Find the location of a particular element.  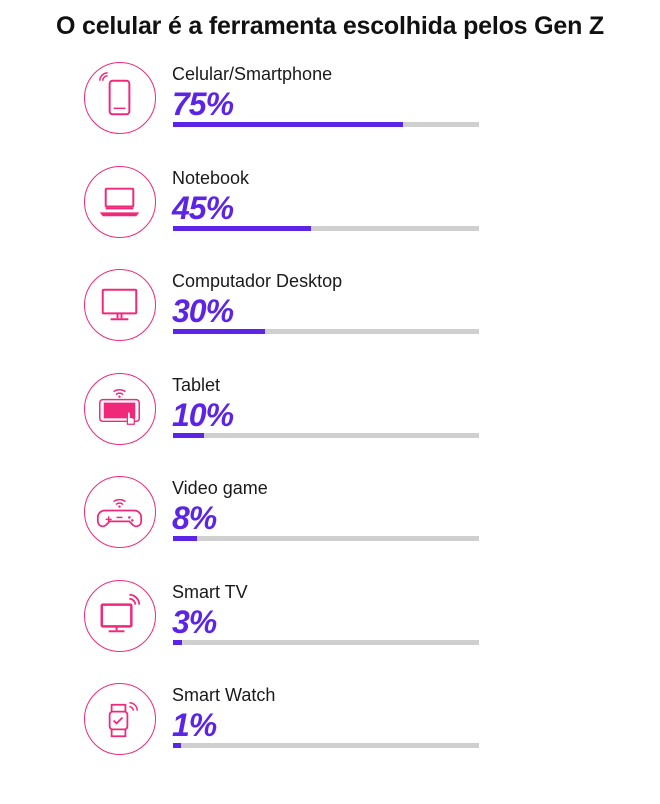

data-label: 30% is located at coordinates (203, 311).